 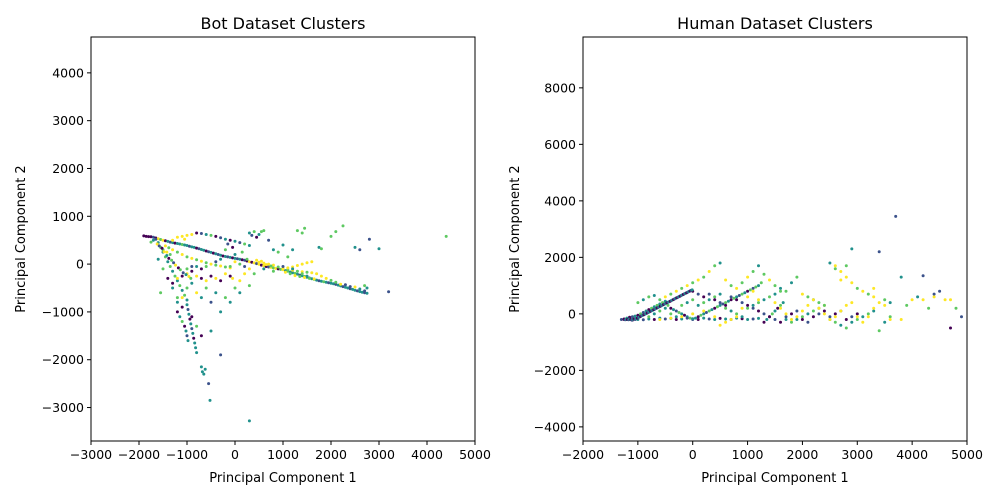 What do you see at coordinates (63, 359) in the screenshot?
I see `y-tick-label: −2000` at bounding box center [63, 359].